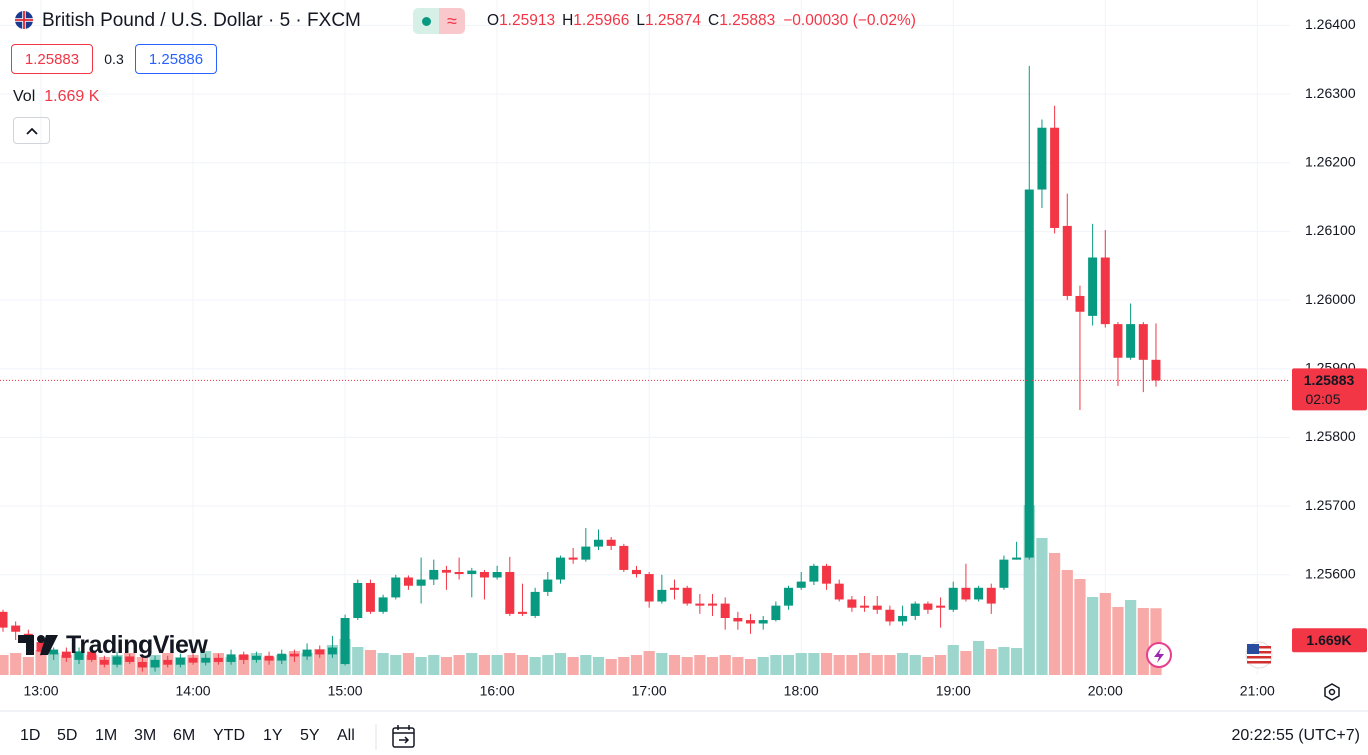 This screenshot has width=1368, height=755. I want to click on volume-label-box, so click(1329, 640).